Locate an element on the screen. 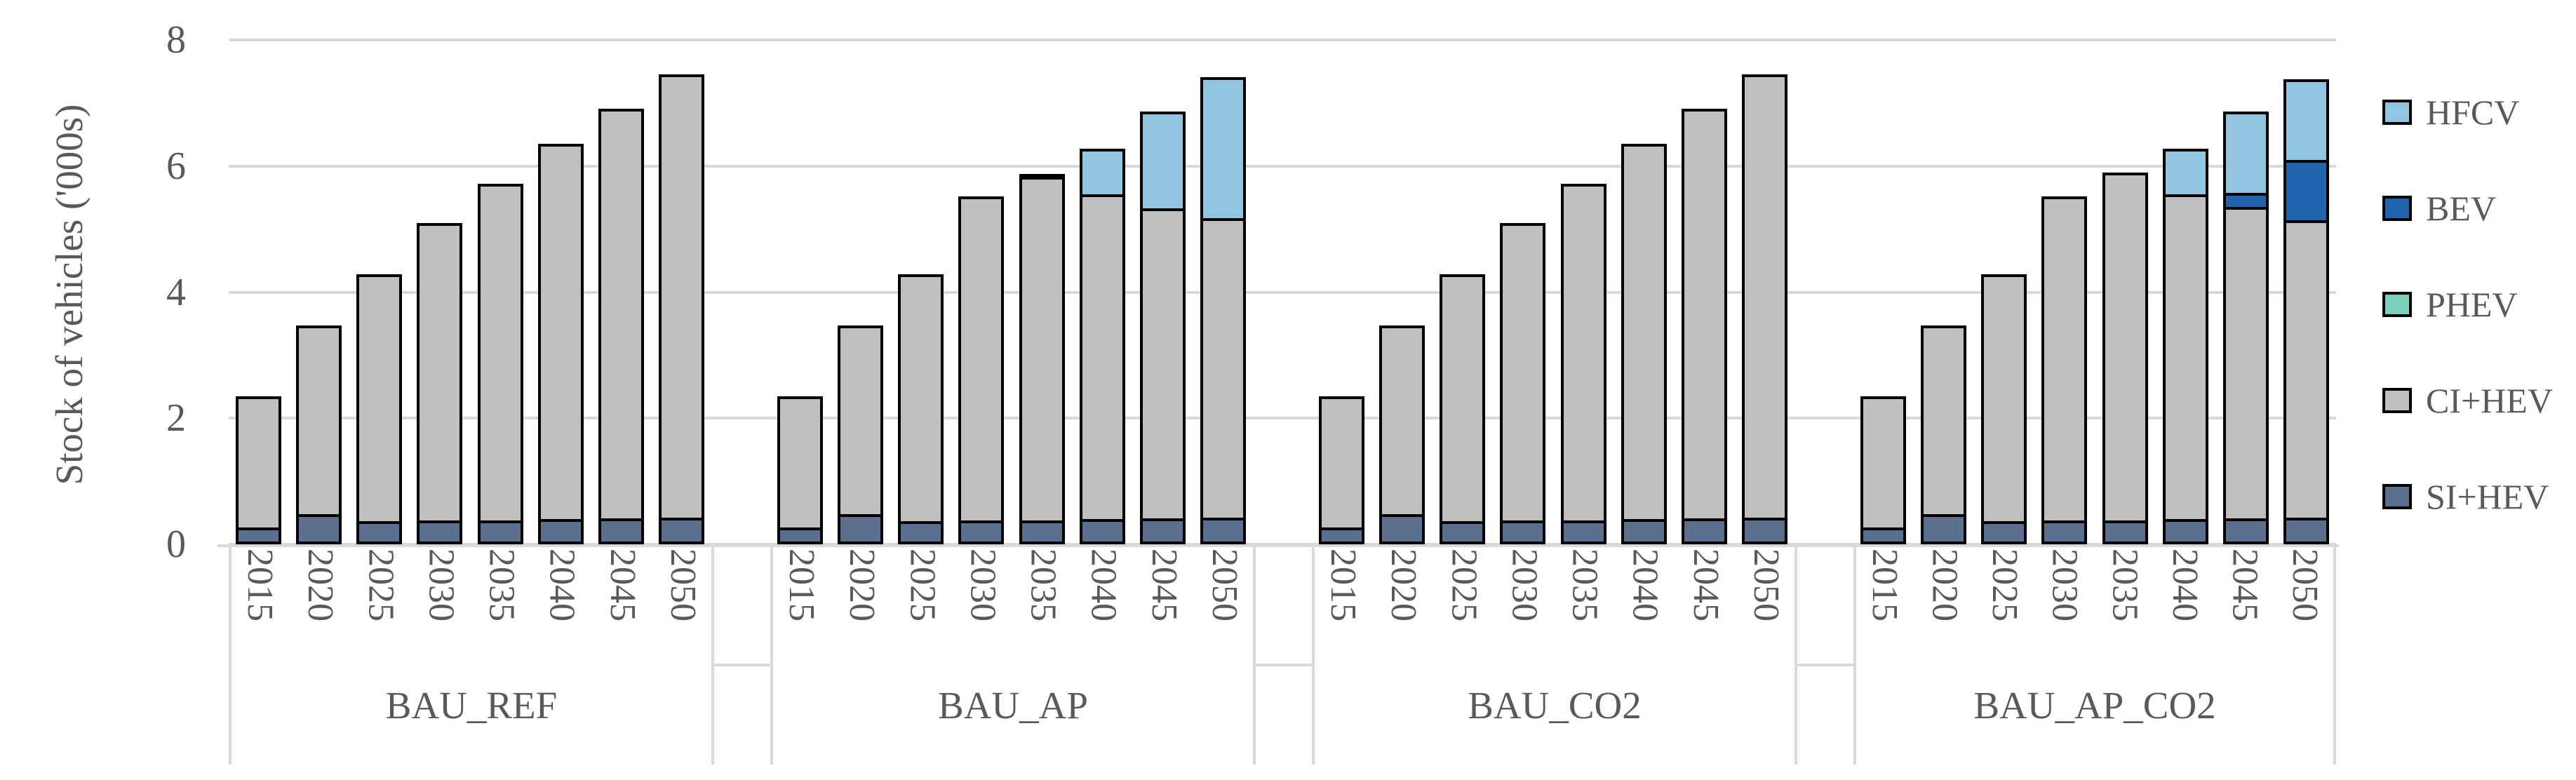  bar-BAU_AP-2050 is located at coordinates (1223, 310).